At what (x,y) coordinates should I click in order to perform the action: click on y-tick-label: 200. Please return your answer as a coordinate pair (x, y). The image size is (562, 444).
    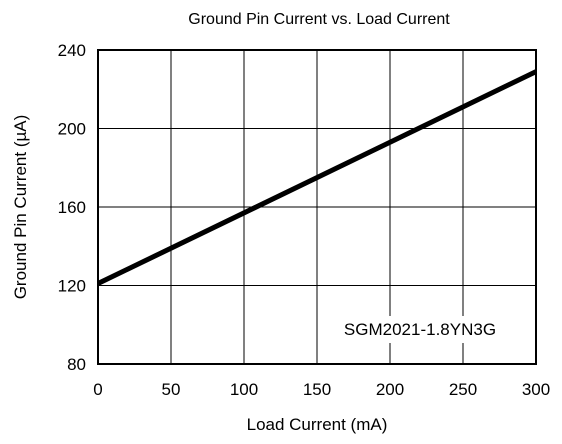
    Looking at the image, I should click on (72, 129).